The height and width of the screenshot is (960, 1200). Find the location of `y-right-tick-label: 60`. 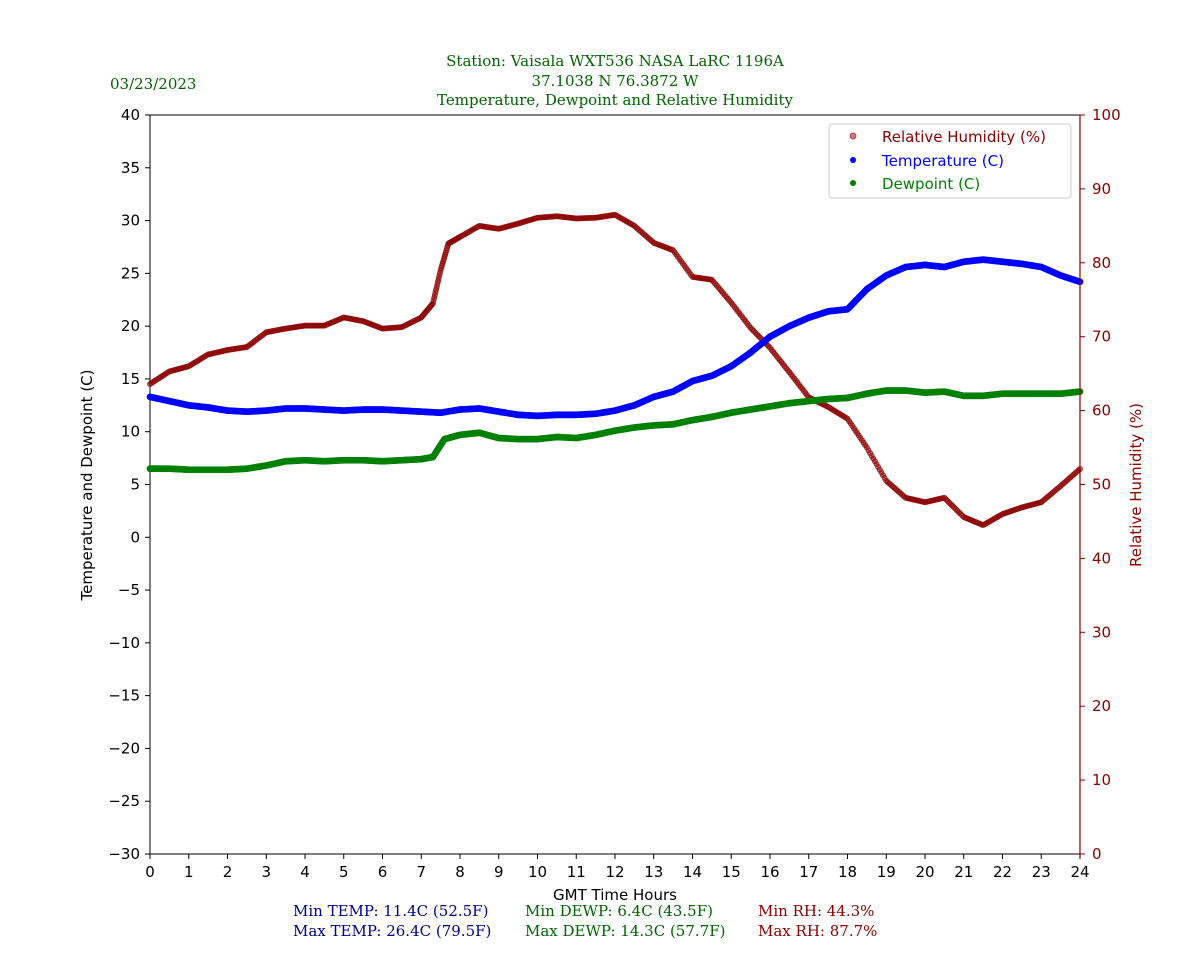

y-right-tick-label: 60 is located at coordinates (1101, 411).